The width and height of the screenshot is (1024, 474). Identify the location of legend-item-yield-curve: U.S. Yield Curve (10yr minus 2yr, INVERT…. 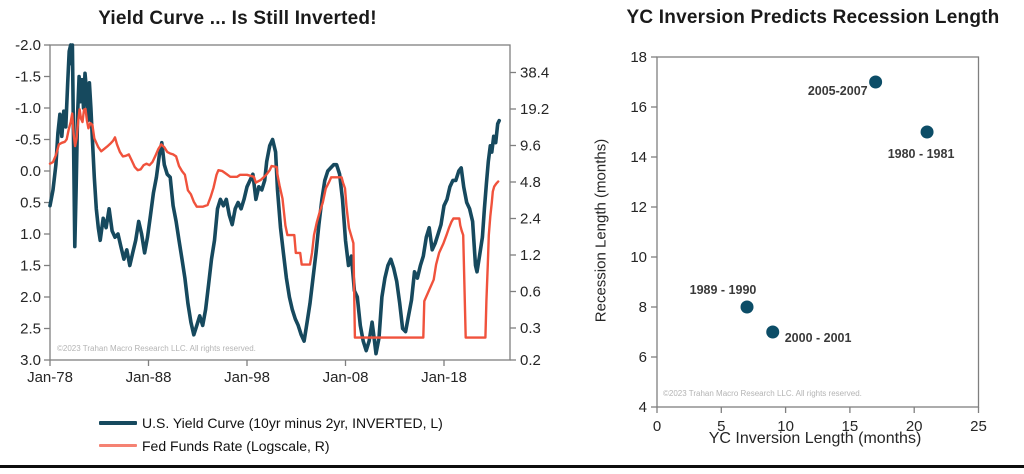
(271, 422).